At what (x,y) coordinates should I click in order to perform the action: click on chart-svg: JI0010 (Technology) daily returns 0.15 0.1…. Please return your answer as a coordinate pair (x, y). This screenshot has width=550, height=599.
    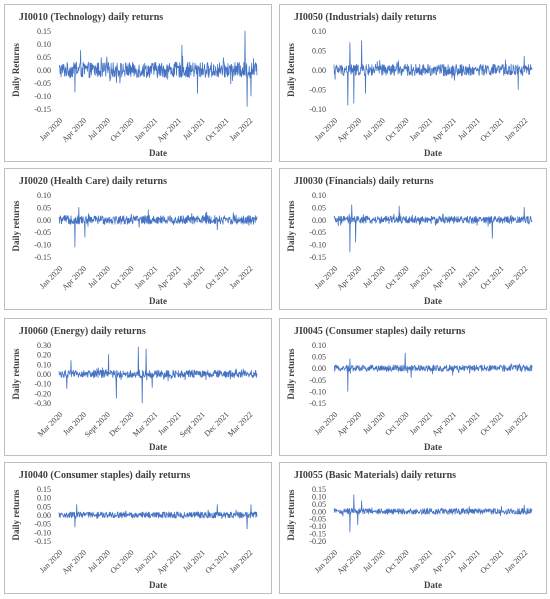
    Looking at the image, I should click on (134, 85).